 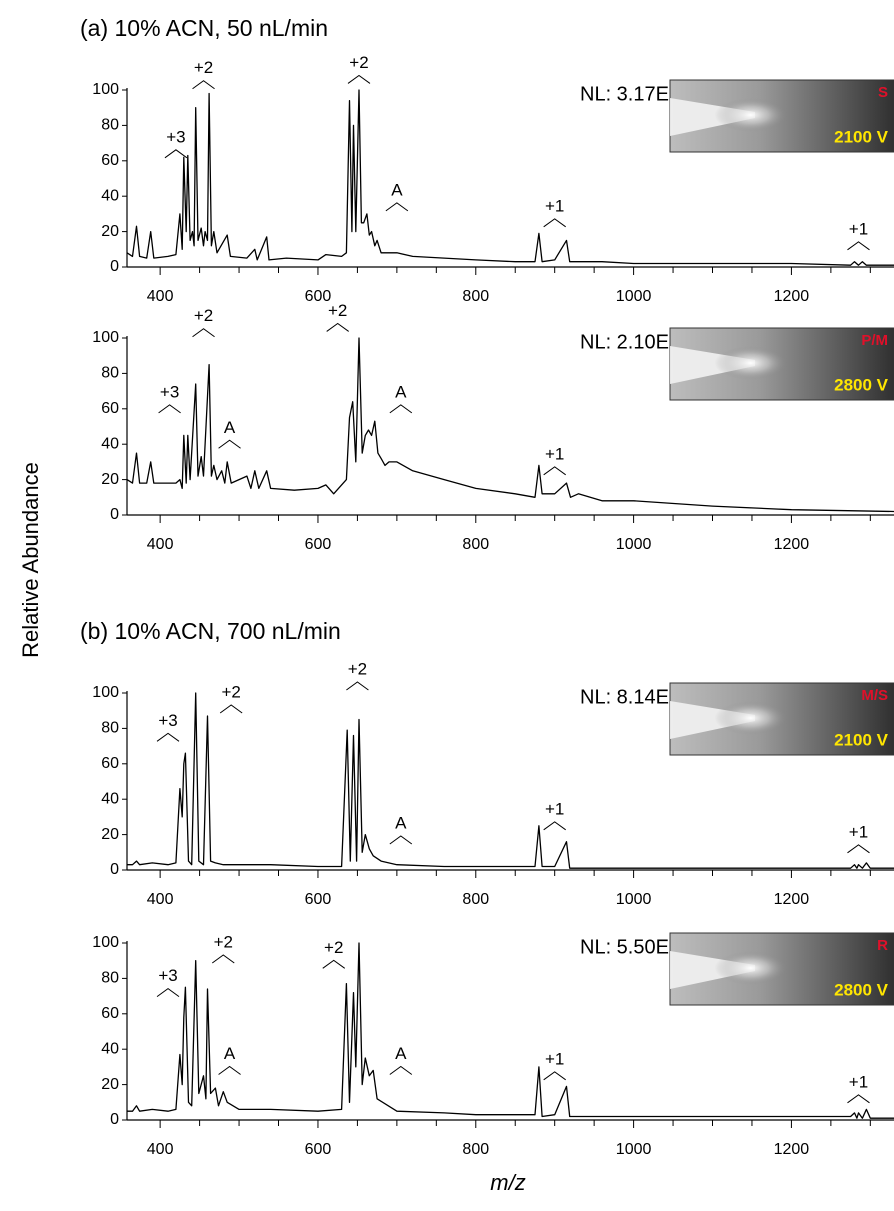 What do you see at coordinates (30, 560) in the screenshot?
I see `y-axis-label: Relative Abundance` at bounding box center [30, 560].